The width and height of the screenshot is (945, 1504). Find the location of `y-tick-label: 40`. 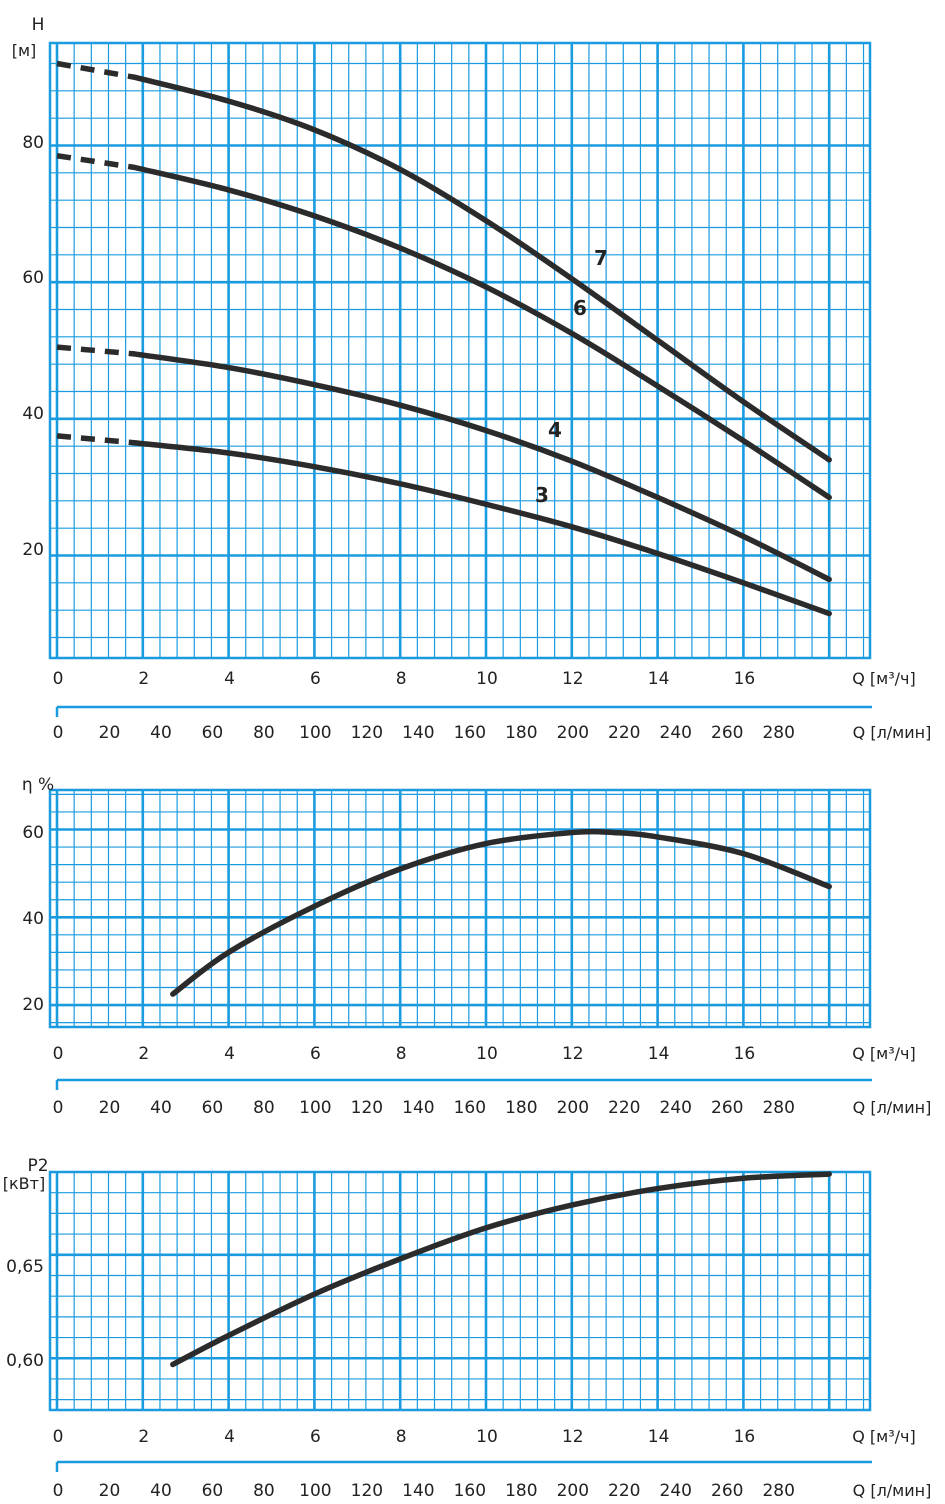

y-tick-label: 40 is located at coordinates (33, 919).